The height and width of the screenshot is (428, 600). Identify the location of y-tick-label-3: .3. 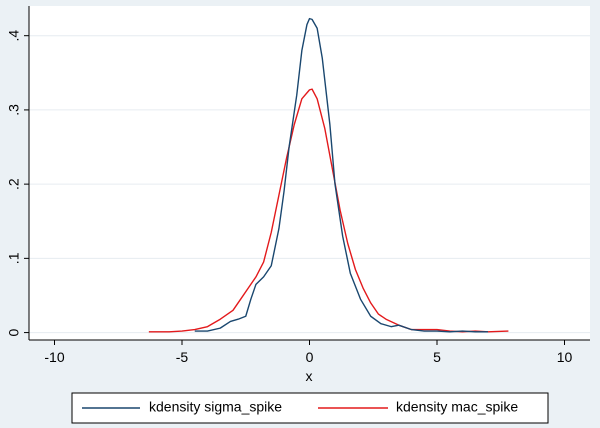
(14, 110).